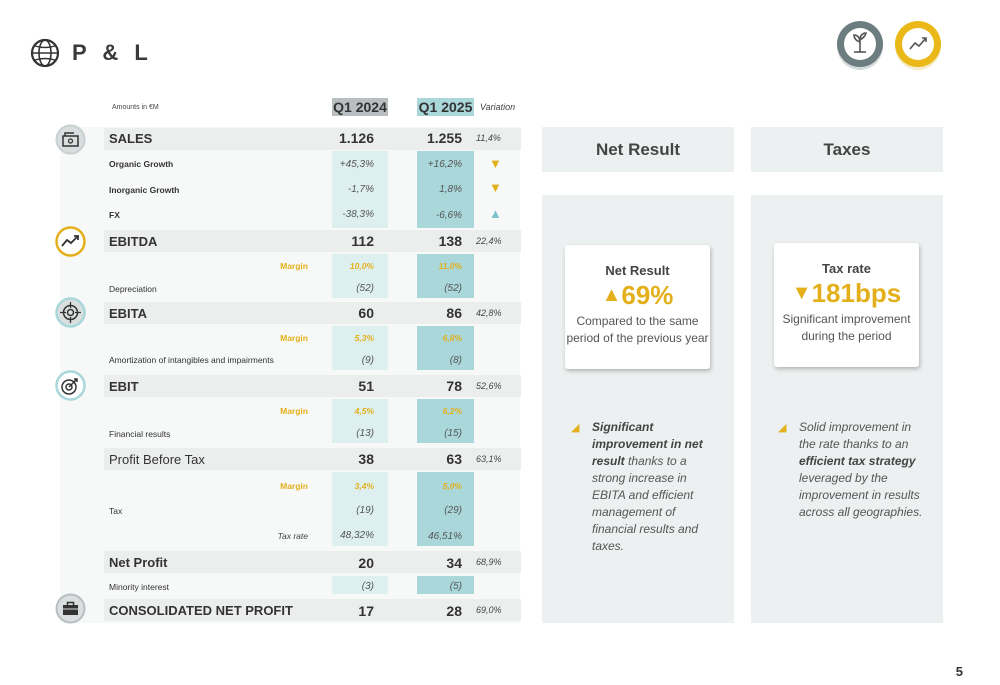  Describe the element at coordinates (366, 563) in the screenshot. I see `net-profit-q24: 20` at that location.